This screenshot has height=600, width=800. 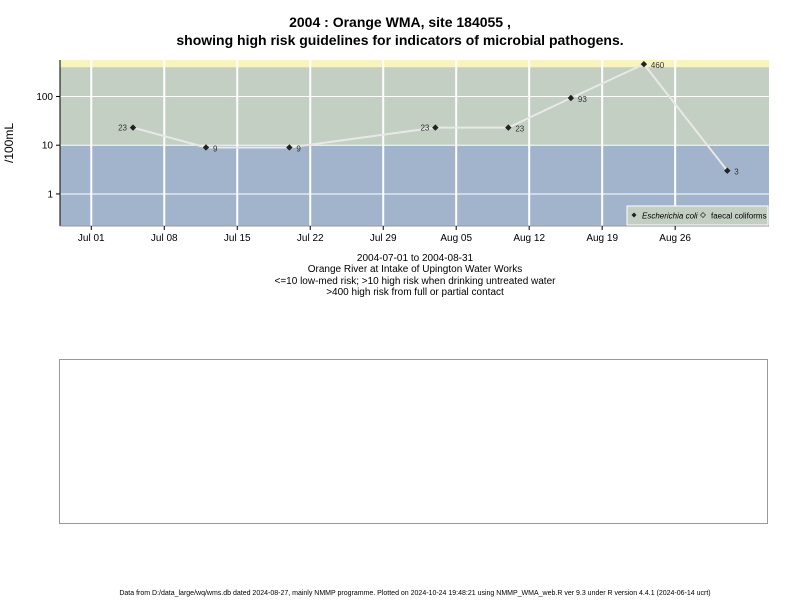 What do you see at coordinates (736, 172) in the screenshot?
I see `data-label: 3` at bounding box center [736, 172].